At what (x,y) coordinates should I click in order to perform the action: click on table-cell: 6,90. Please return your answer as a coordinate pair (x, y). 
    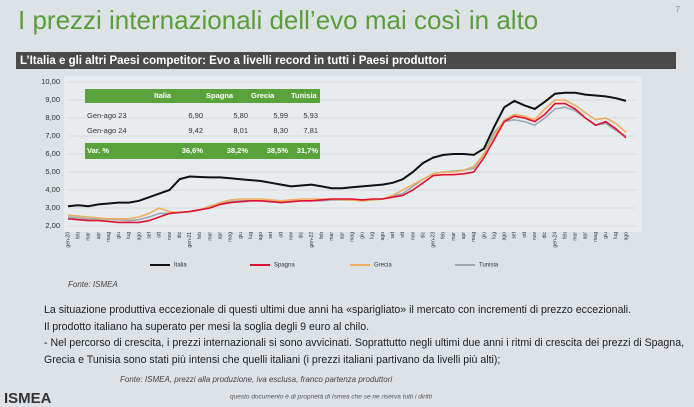
    Looking at the image, I should click on (195, 115).